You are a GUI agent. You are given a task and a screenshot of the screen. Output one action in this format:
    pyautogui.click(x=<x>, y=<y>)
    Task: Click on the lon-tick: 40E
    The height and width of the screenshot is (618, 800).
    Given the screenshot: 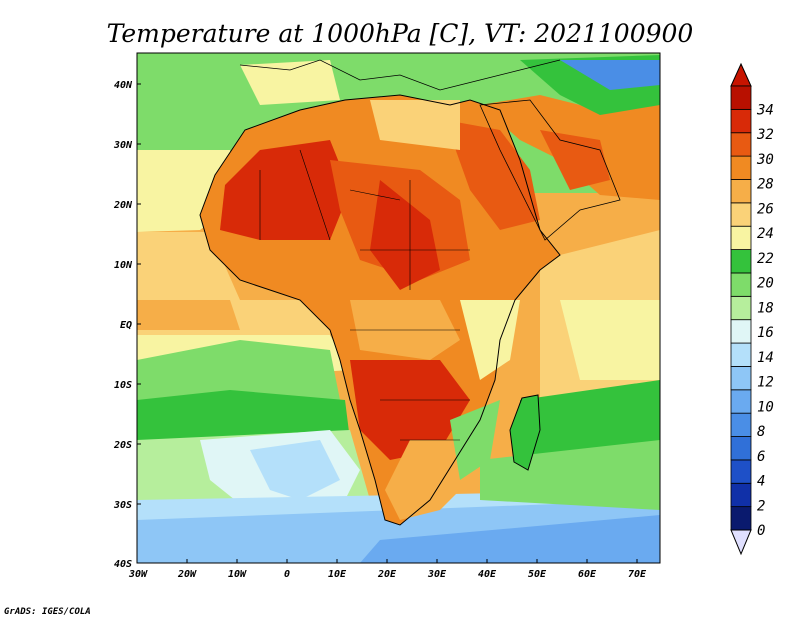 What is the action you would take?
    pyautogui.click(x=487, y=574)
    